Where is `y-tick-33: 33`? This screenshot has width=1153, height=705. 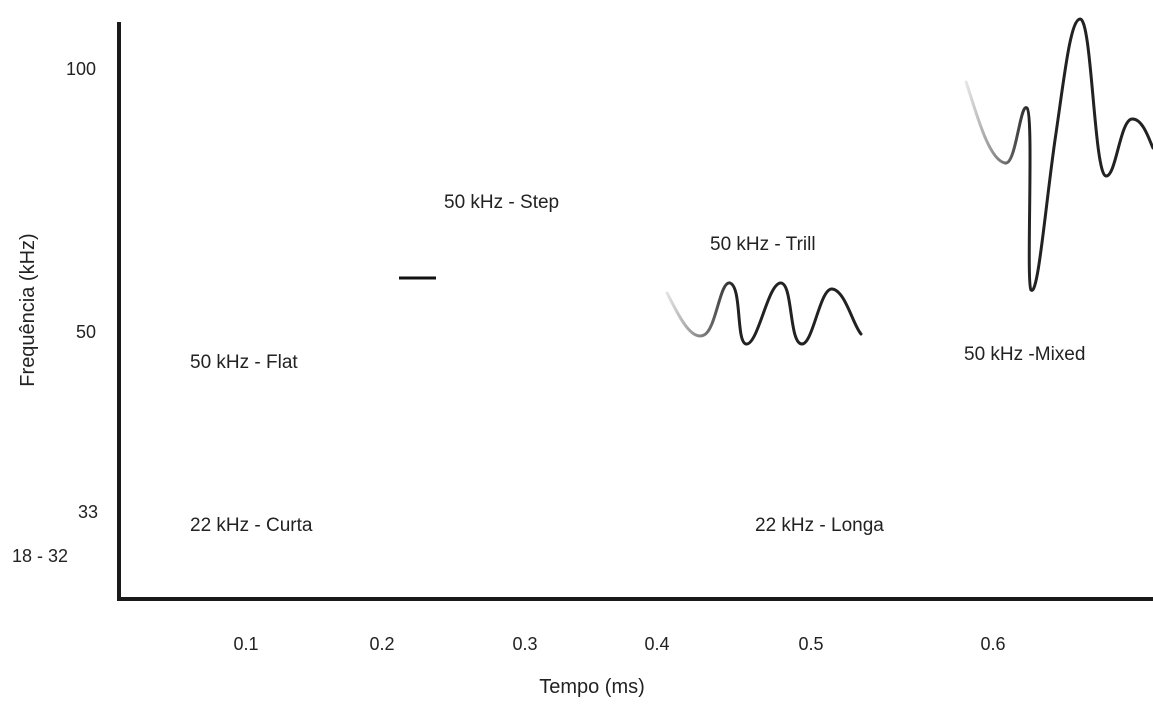
y-tick-33: 33 is located at coordinates (88, 512).